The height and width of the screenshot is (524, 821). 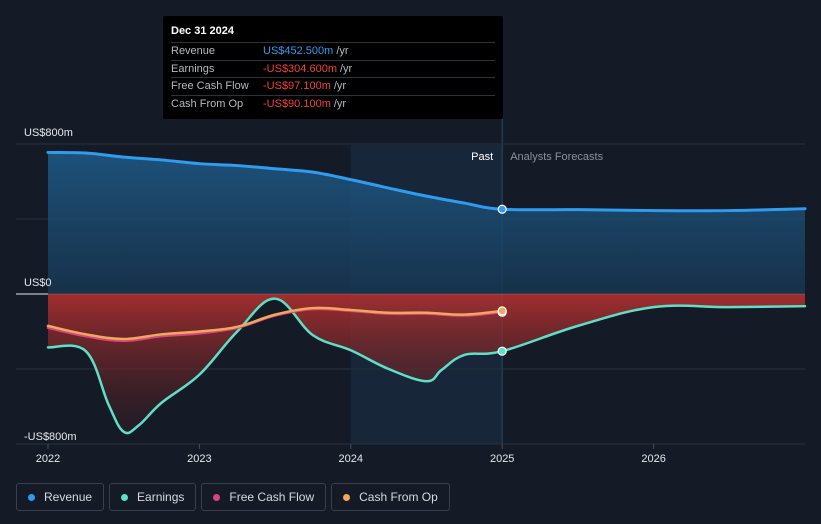 I want to click on legend-label: Cash From Op, so click(x=398, y=497).